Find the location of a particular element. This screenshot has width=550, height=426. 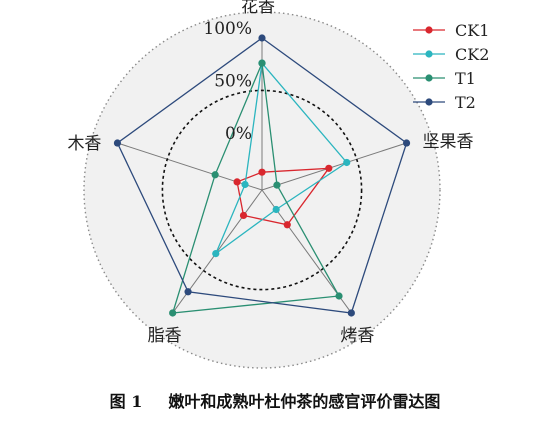

legend-marker-ck1 is located at coordinates (429, 30).